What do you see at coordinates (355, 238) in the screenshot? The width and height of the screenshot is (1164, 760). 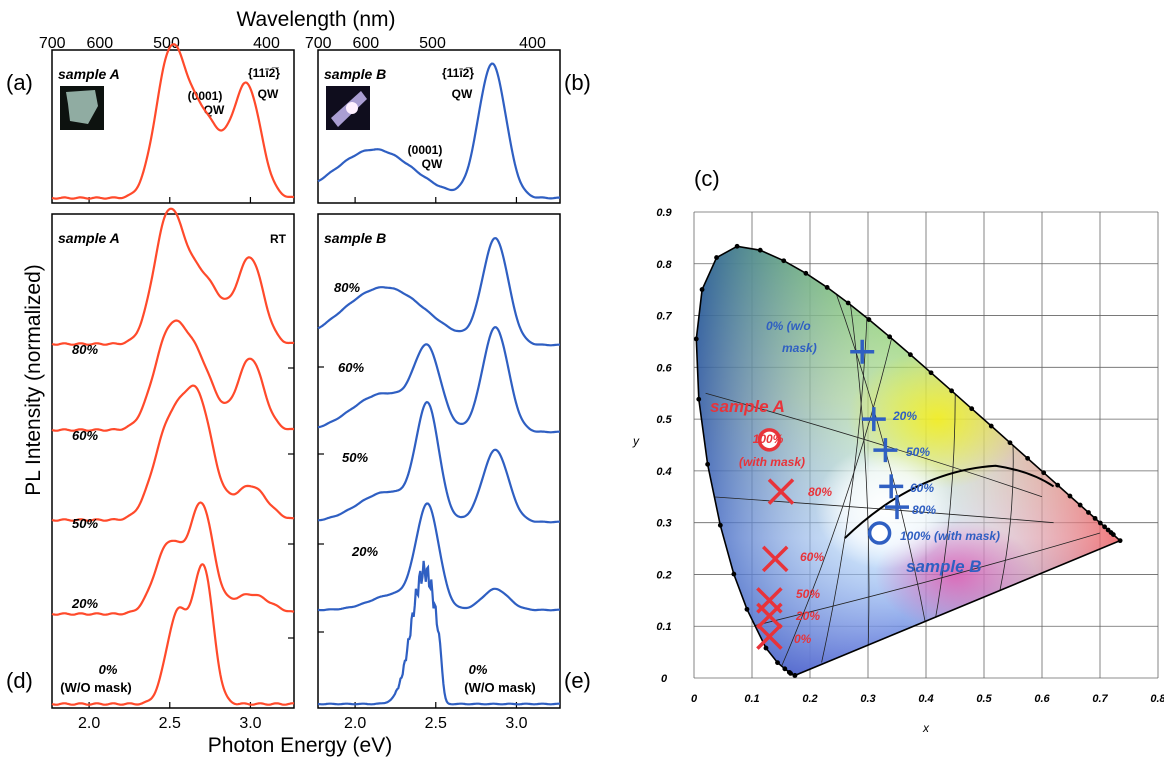 I see `panel-e-title: sample B` at bounding box center [355, 238].